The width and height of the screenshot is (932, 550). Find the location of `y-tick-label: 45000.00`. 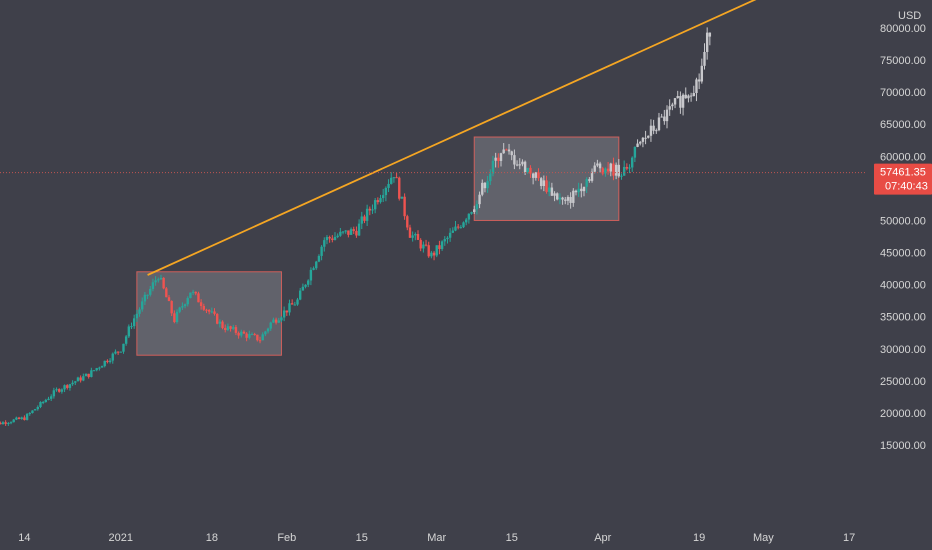

y-tick-label: 45000.00 is located at coordinates (903, 254).